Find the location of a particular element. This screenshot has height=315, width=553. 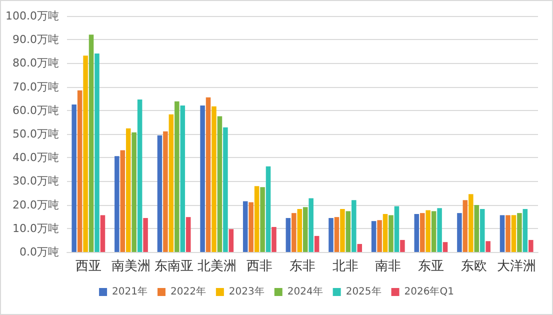

legend-label: 2024年 is located at coordinates (305, 292).